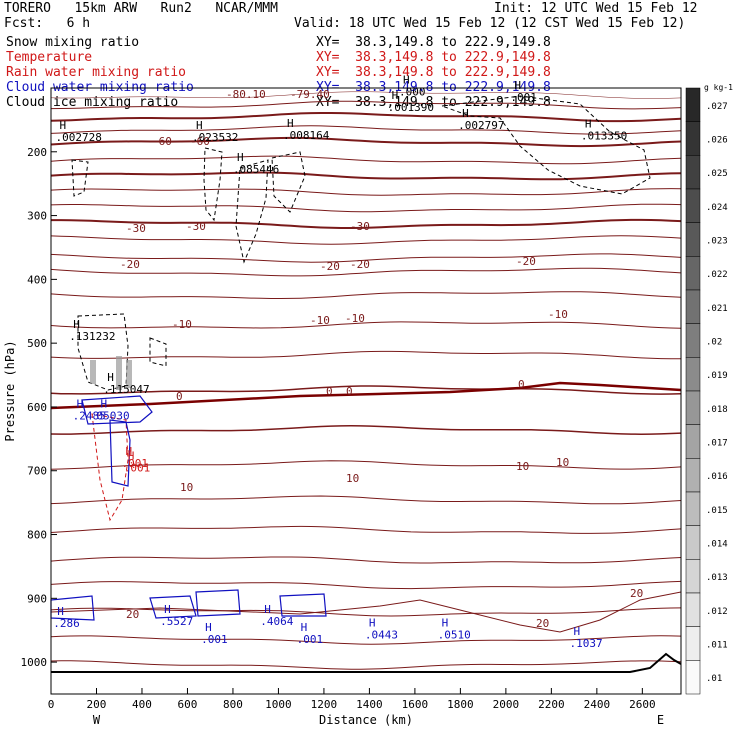  Describe the element at coordinates (246, 94) in the screenshot. I see `contour-label: -80.10` at that location.